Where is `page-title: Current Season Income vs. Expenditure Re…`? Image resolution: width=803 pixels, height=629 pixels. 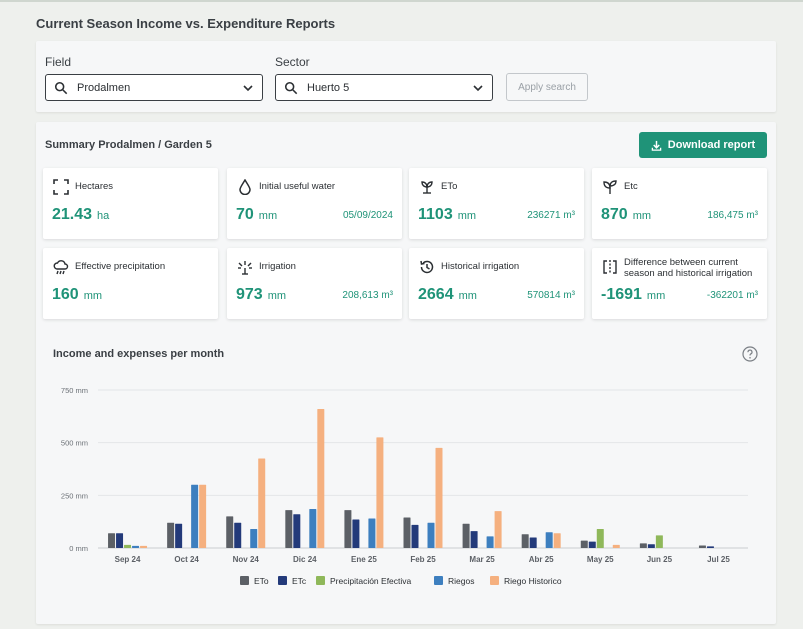
page-title: Current Season Income vs. Expenditure Re… is located at coordinates (186, 23).